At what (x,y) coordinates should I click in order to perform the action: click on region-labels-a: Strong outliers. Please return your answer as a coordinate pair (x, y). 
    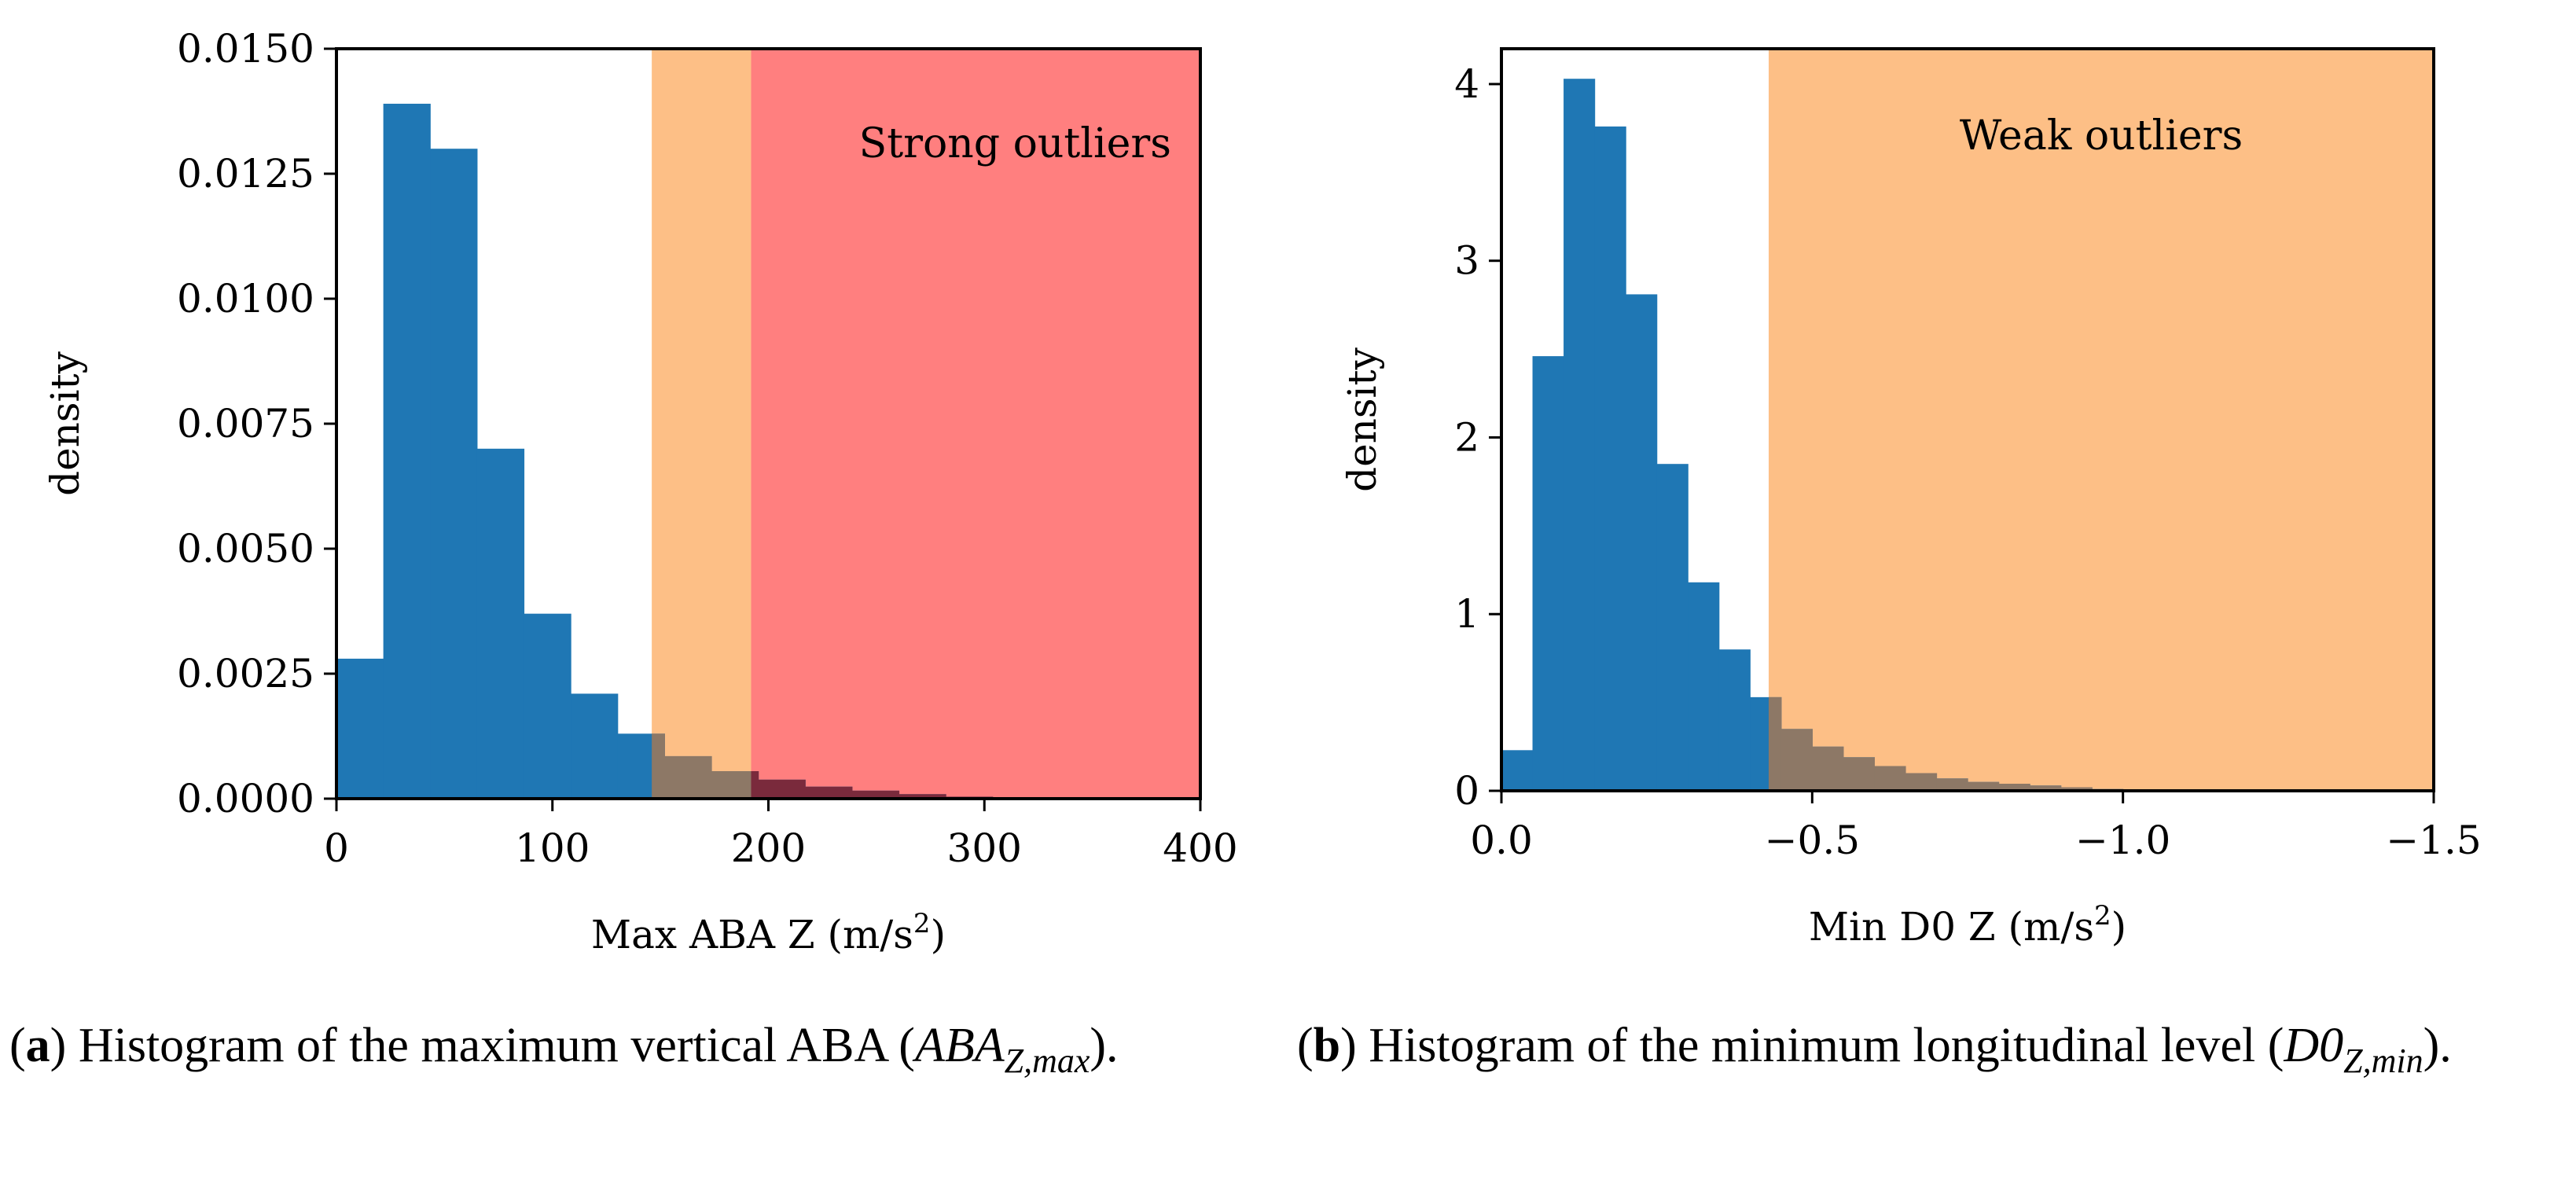
    Looking at the image, I should click on (1015, 143).